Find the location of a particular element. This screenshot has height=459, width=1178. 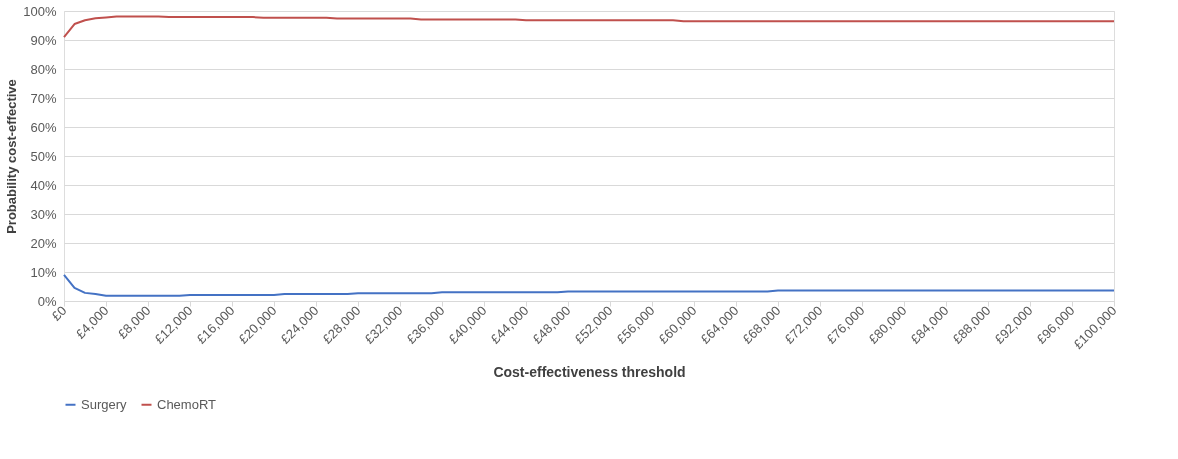

legend-label: ChemoRT is located at coordinates (187, 404).